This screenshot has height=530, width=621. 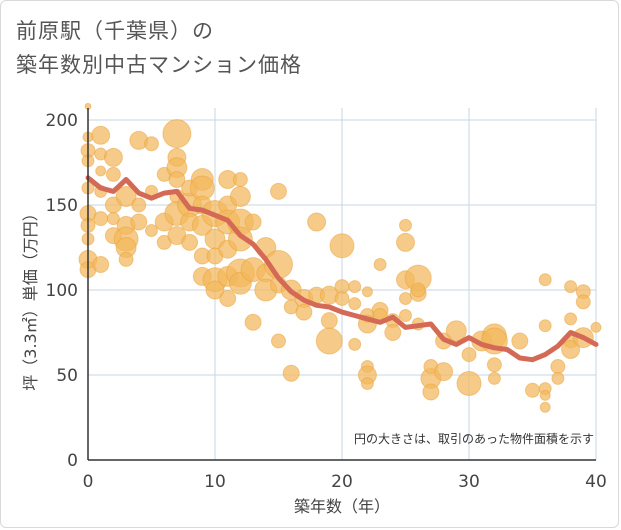 What do you see at coordinates (62, 121) in the screenshot?
I see `y-tick-label: 200` at bounding box center [62, 121].